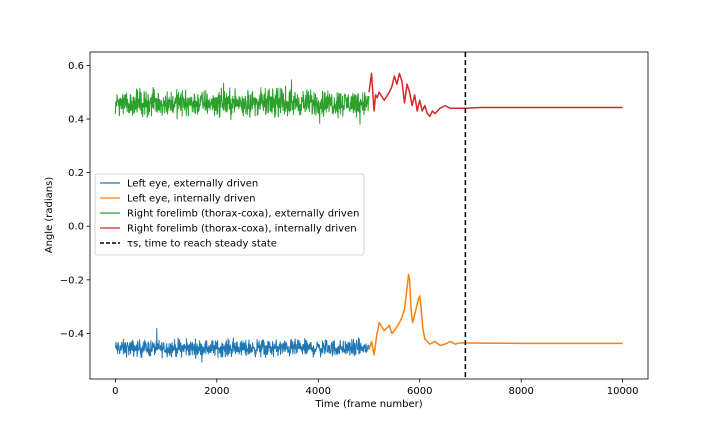 The height and width of the screenshot is (432, 720). I want to click on legend-label-1: Left eye, internally driven, so click(191, 199).